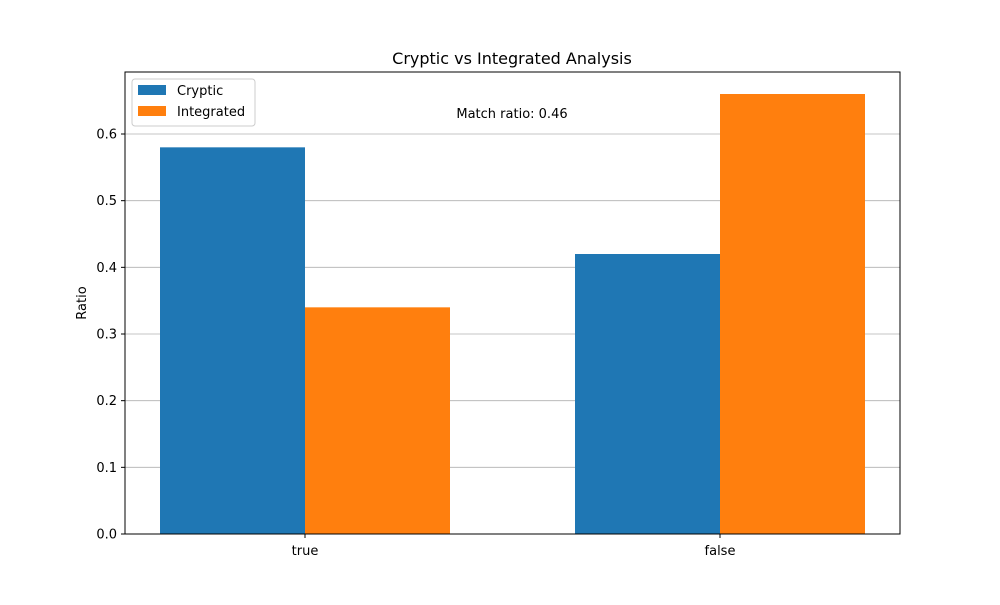 The height and width of the screenshot is (605, 1000). Describe the element at coordinates (106, 468) in the screenshot. I see `y-tick-label: 0.1` at that location.